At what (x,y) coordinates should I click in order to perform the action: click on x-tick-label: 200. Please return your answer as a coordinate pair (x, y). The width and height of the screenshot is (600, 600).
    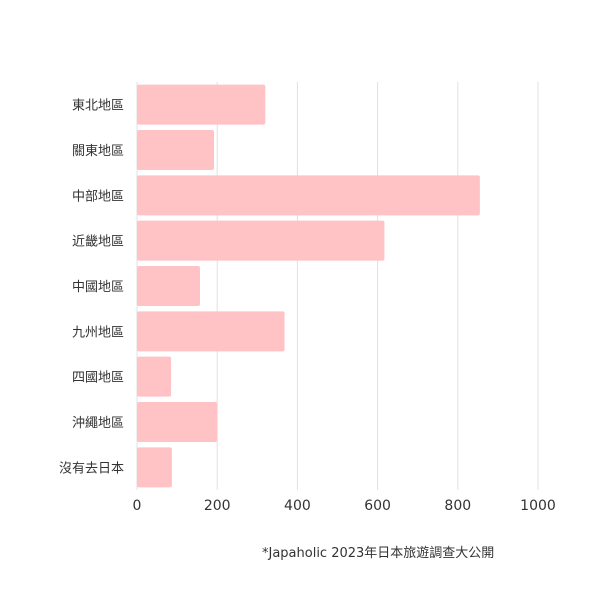
    Looking at the image, I should click on (217, 506).